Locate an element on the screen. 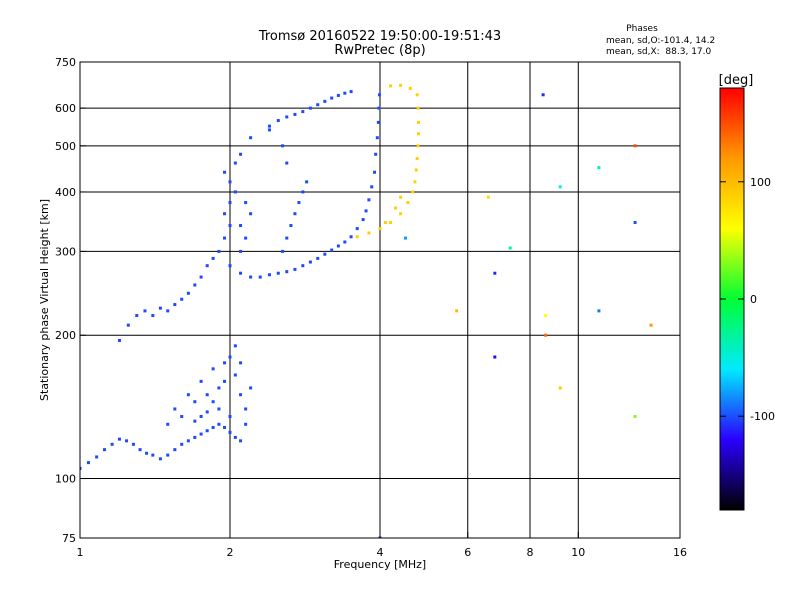 This screenshot has width=800, height=600. stats-line-x: mean, sd,X: 88.3, 17.0 is located at coordinates (659, 52).